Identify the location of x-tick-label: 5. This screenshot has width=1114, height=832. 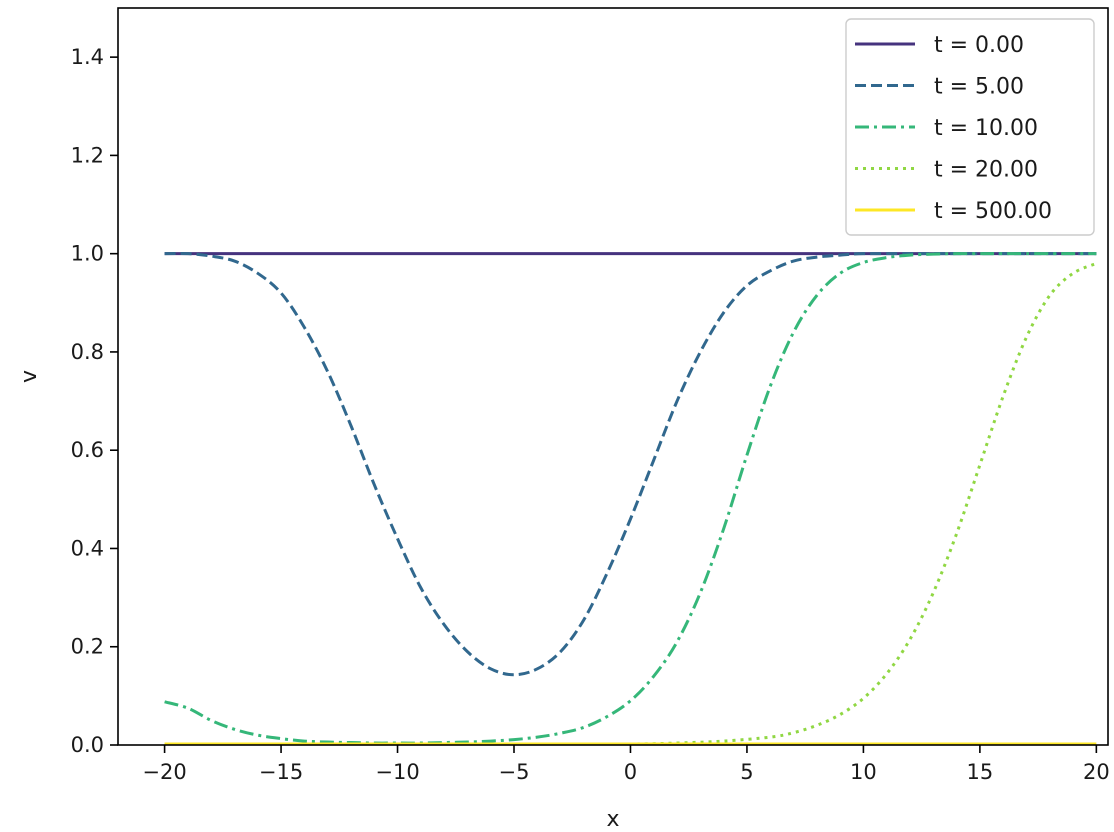
(746, 772).